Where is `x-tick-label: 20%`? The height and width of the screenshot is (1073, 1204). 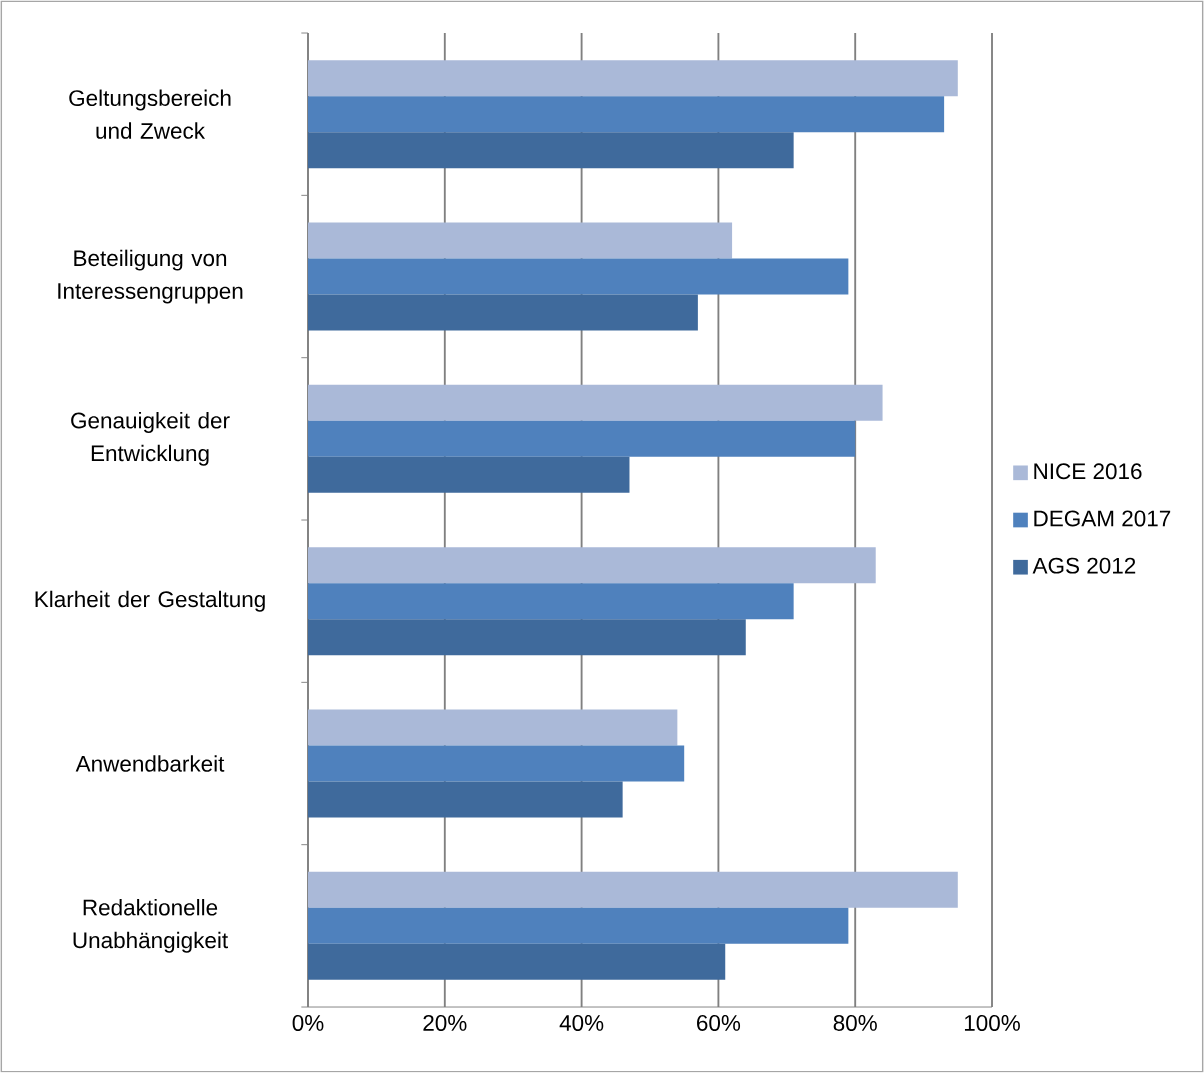
x-tick-label: 20% is located at coordinates (445, 1022).